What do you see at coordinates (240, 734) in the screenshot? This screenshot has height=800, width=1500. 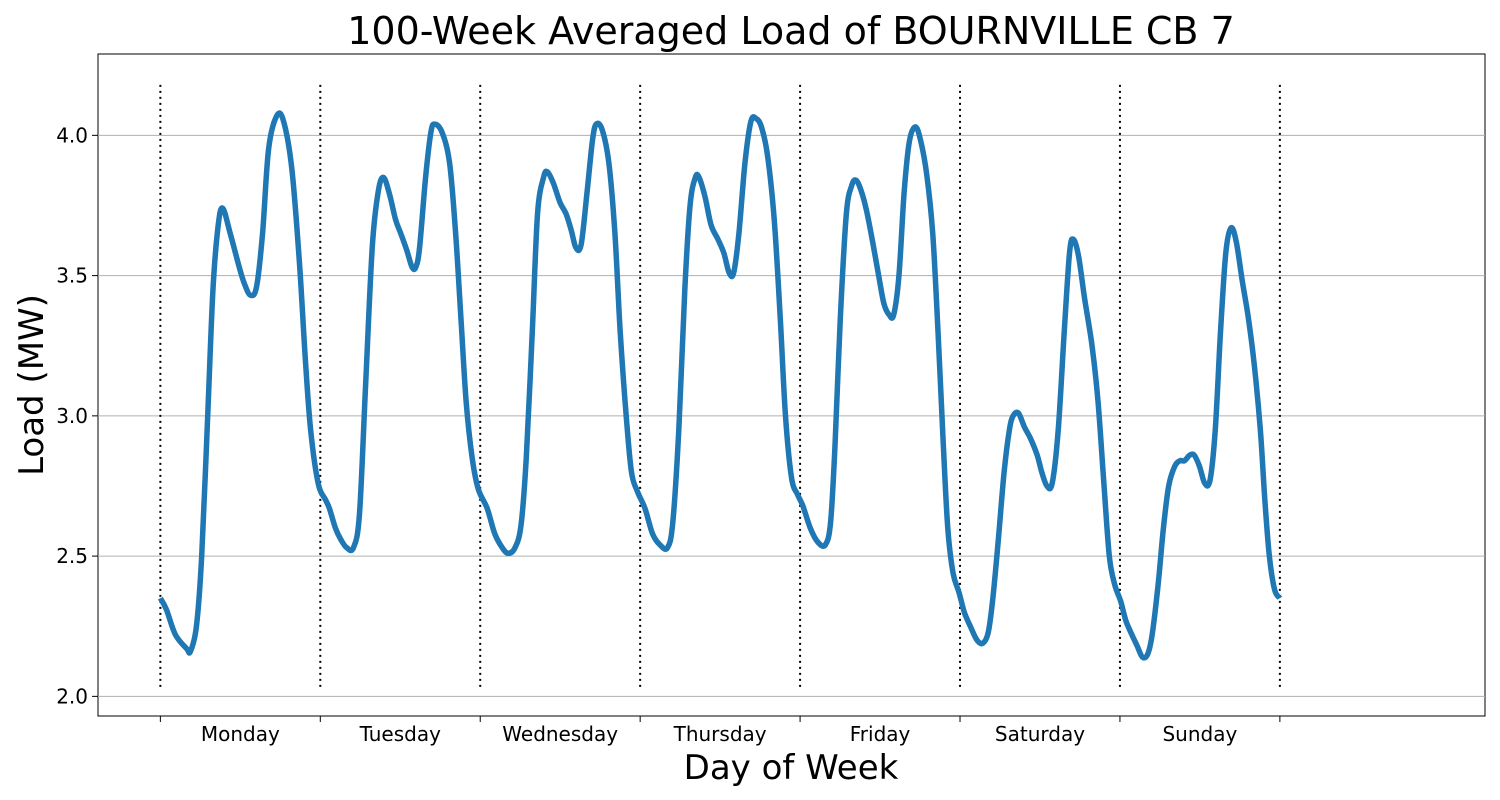 I see `x-tick-label: Monday` at bounding box center [240, 734].